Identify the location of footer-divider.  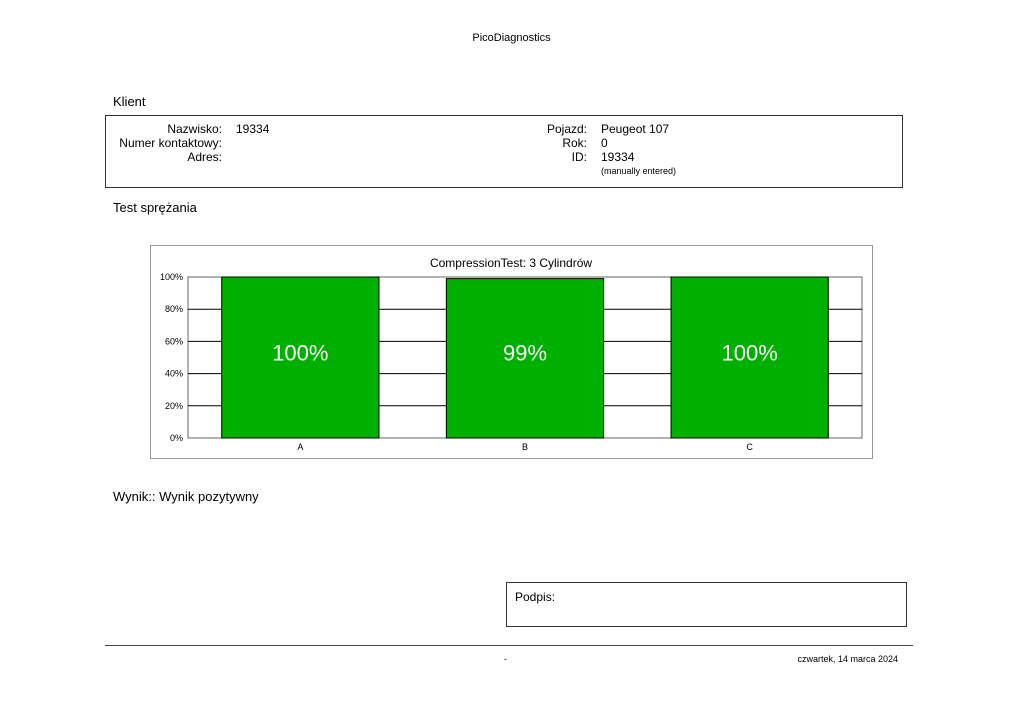
(509, 645).